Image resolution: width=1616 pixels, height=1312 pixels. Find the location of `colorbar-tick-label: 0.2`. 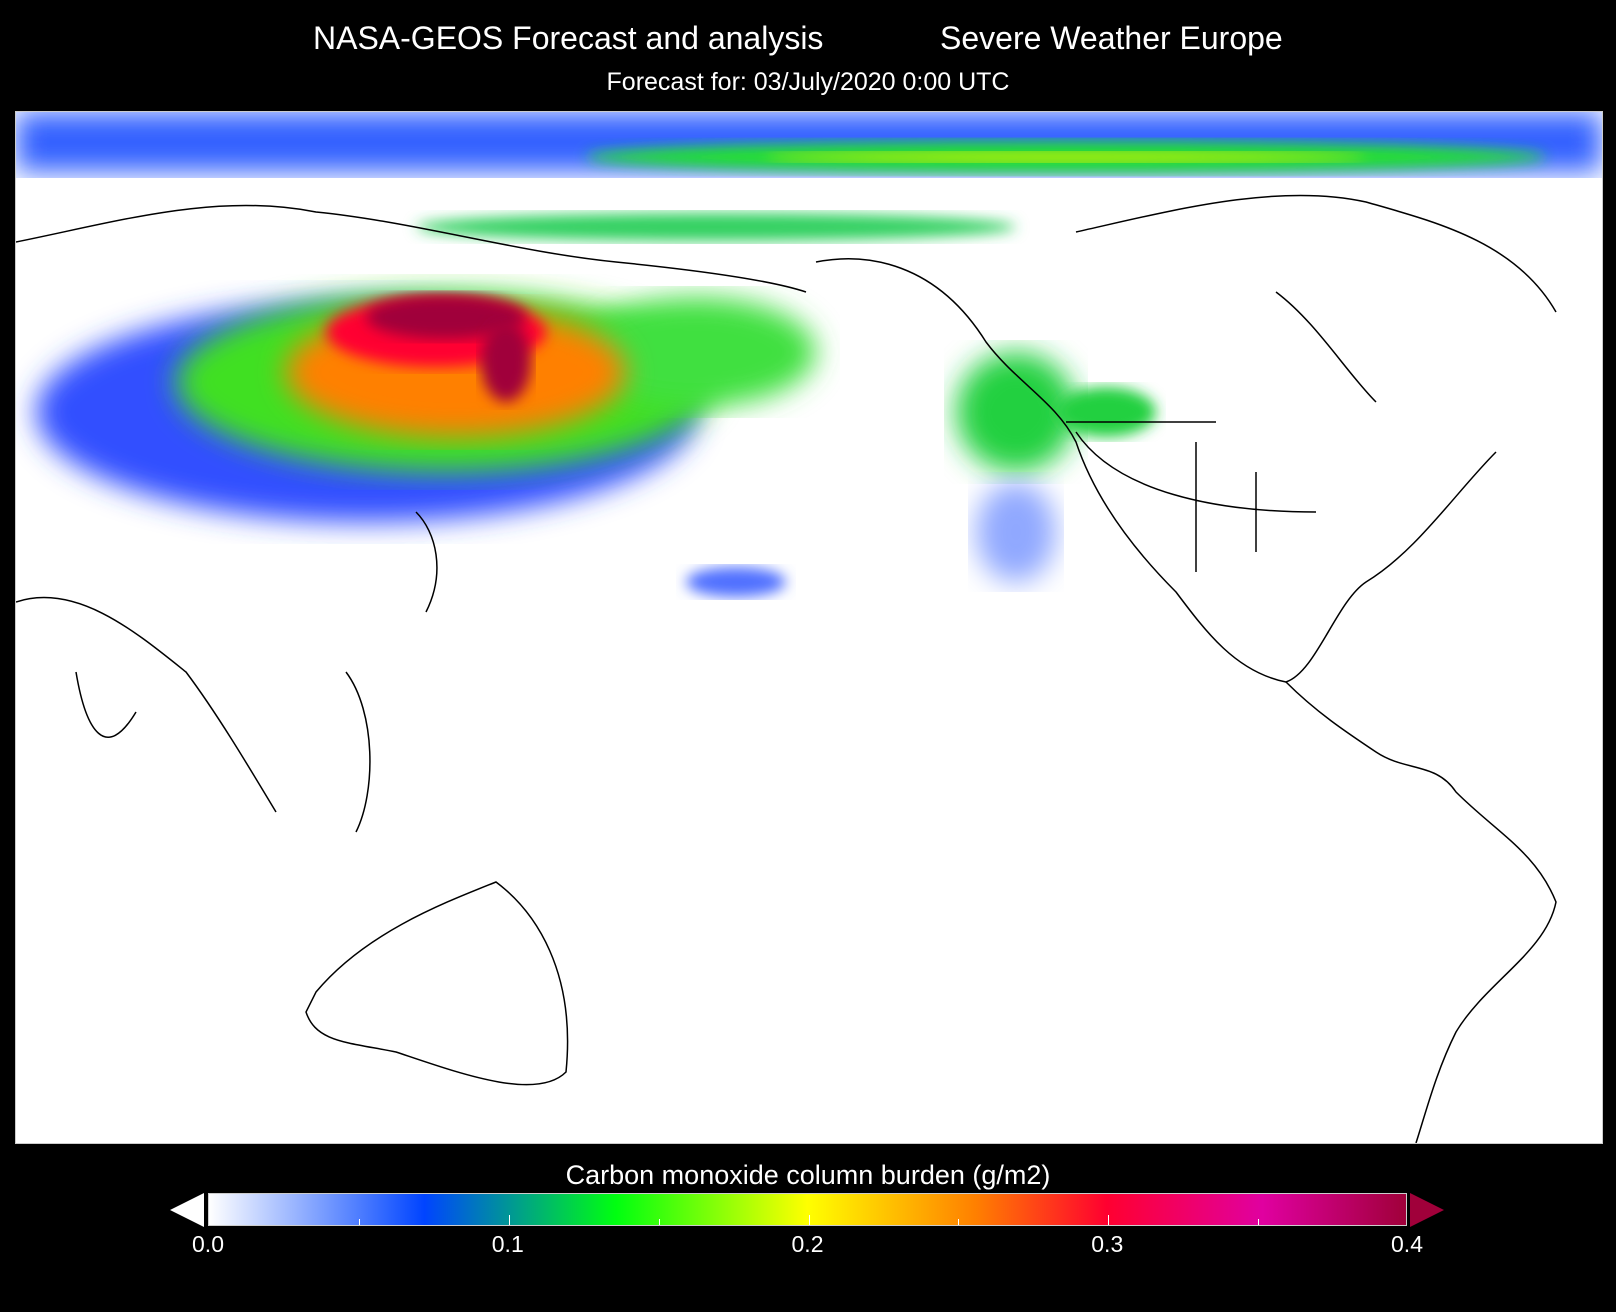

colorbar-tick-label: 0.2 is located at coordinates (807, 1244).